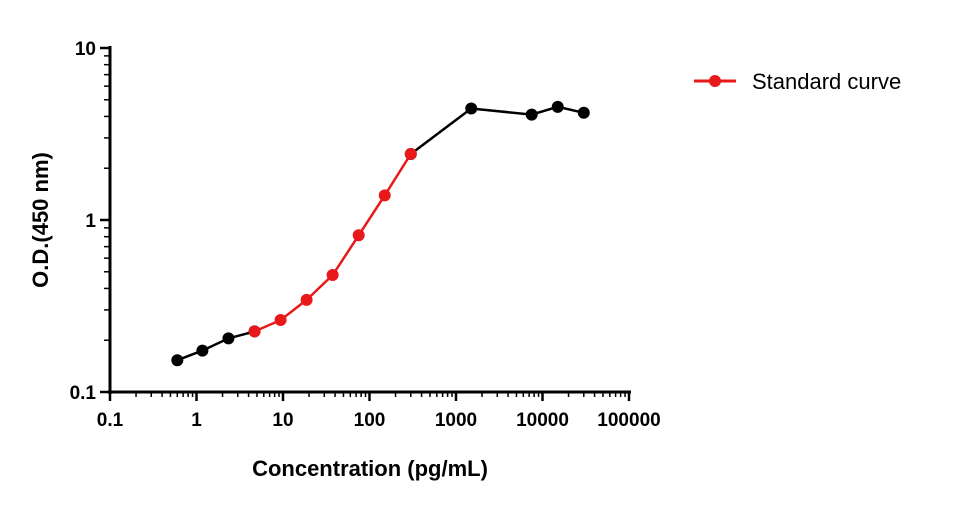 The image size is (965, 507). Describe the element at coordinates (196, 420) in the screenshot. I see `x-tick-label: 1` at that location.